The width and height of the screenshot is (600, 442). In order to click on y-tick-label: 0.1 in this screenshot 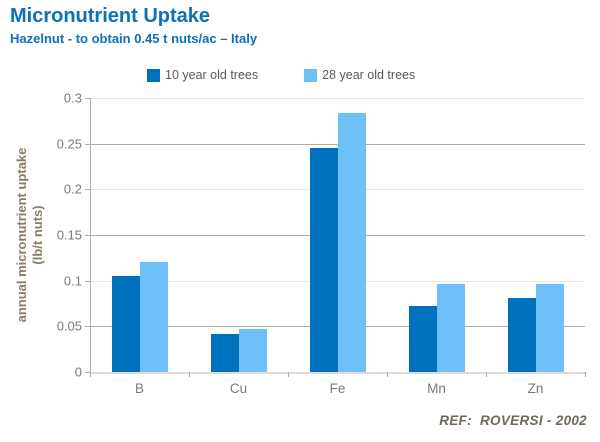, I will do `click(72, 281)`.